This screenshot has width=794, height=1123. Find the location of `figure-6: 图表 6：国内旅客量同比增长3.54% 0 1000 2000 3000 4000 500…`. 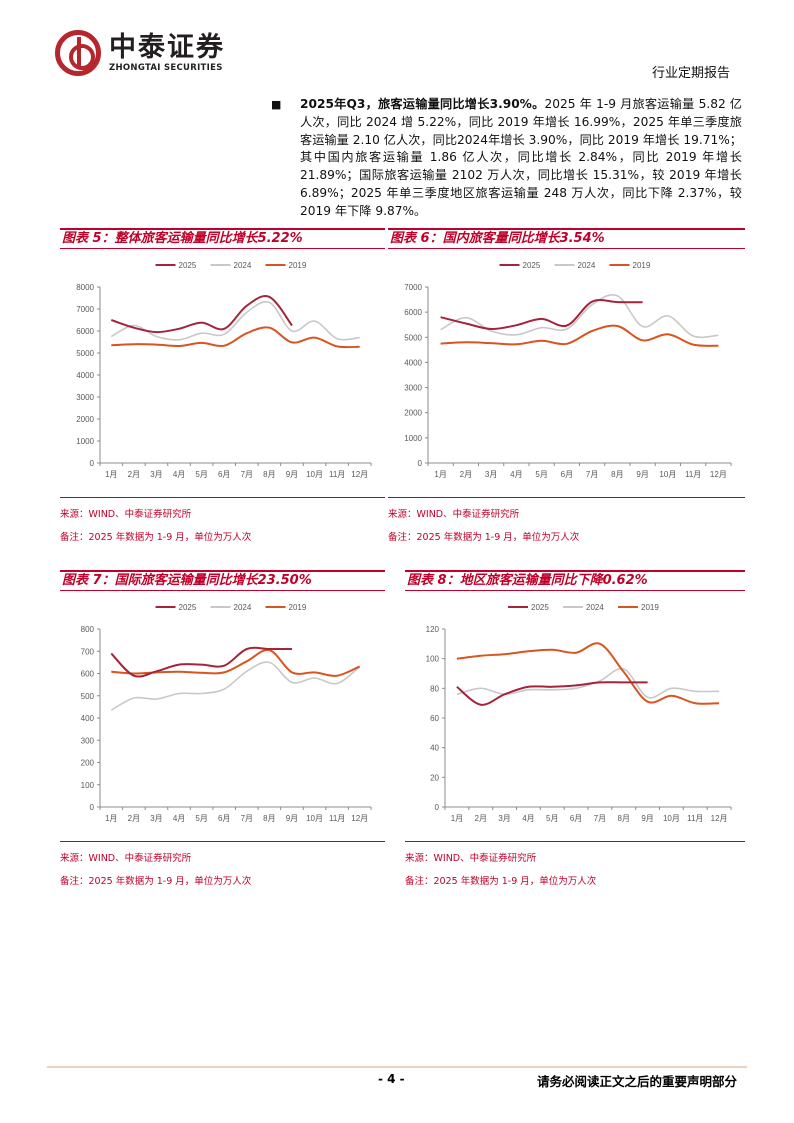

figure-6: 图表 6：国内旅客量同比增长3.54% 0 1000 2000 3000 4000 500… is located at coordinates (566, 385).